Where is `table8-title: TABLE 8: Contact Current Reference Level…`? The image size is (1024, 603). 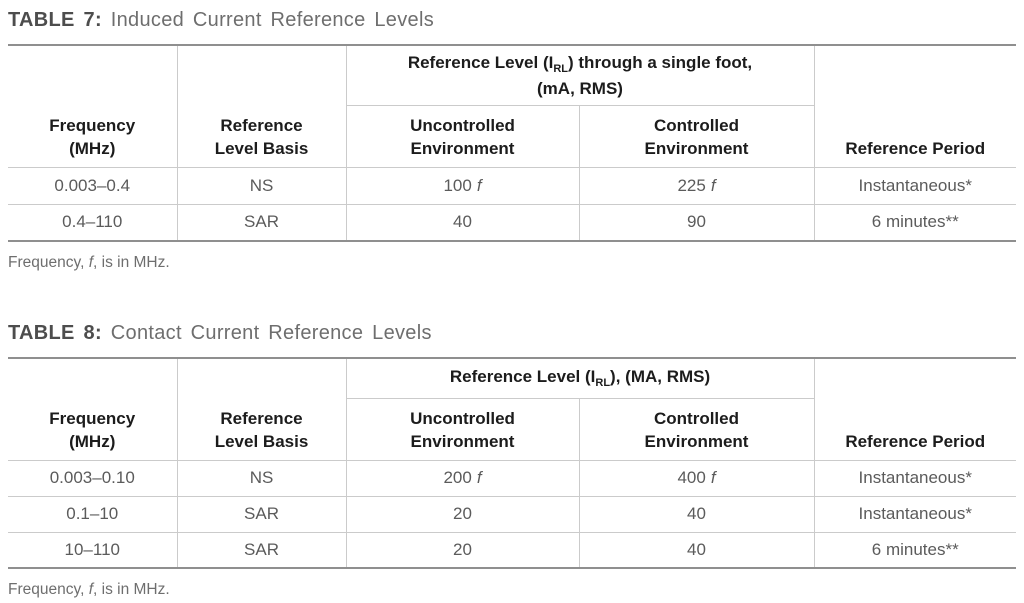 table8-title: TABLE 8: Contact Current Reference Level… is located at coordinates (512, 333).